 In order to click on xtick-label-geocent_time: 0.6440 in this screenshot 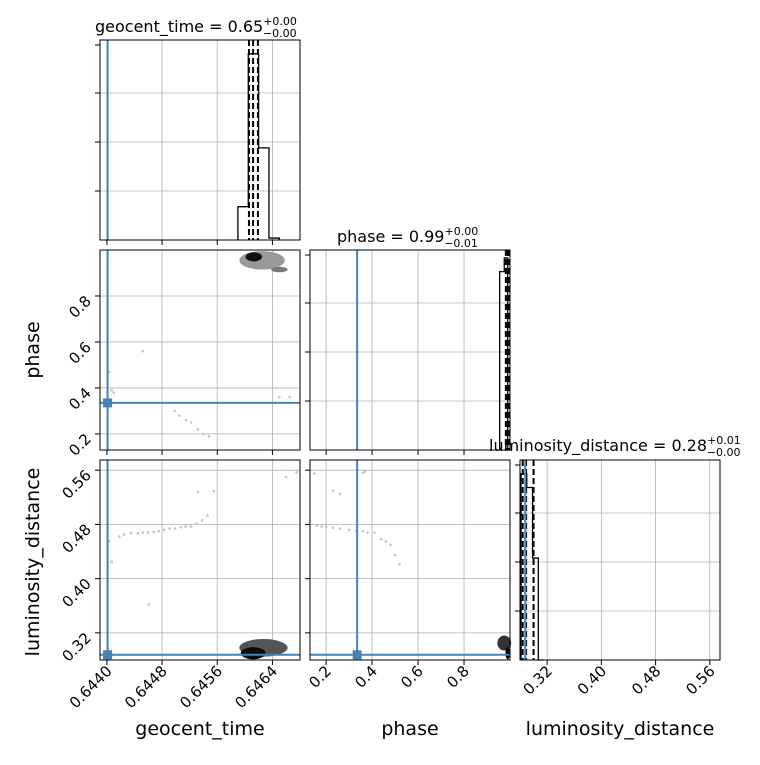, I will do `click(91, 687)`.